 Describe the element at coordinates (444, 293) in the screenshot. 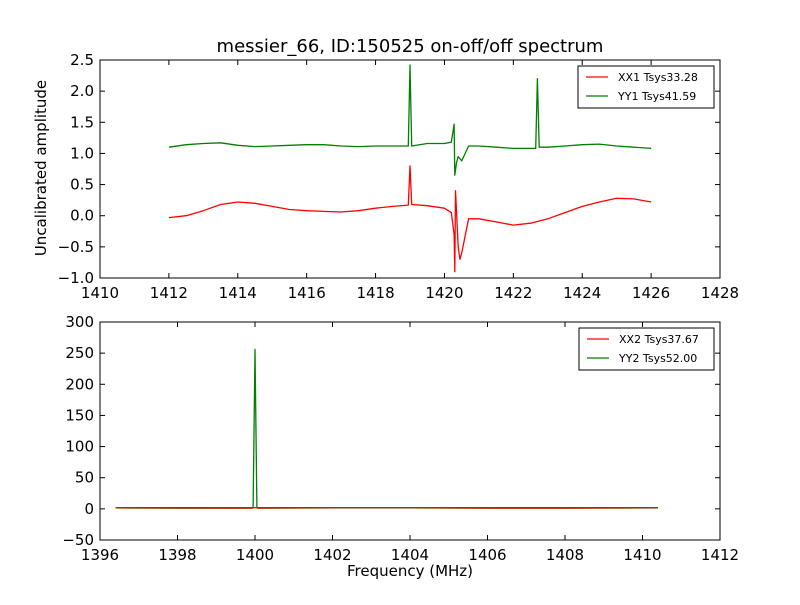

I see `x-tick-label: 1420` at that location.